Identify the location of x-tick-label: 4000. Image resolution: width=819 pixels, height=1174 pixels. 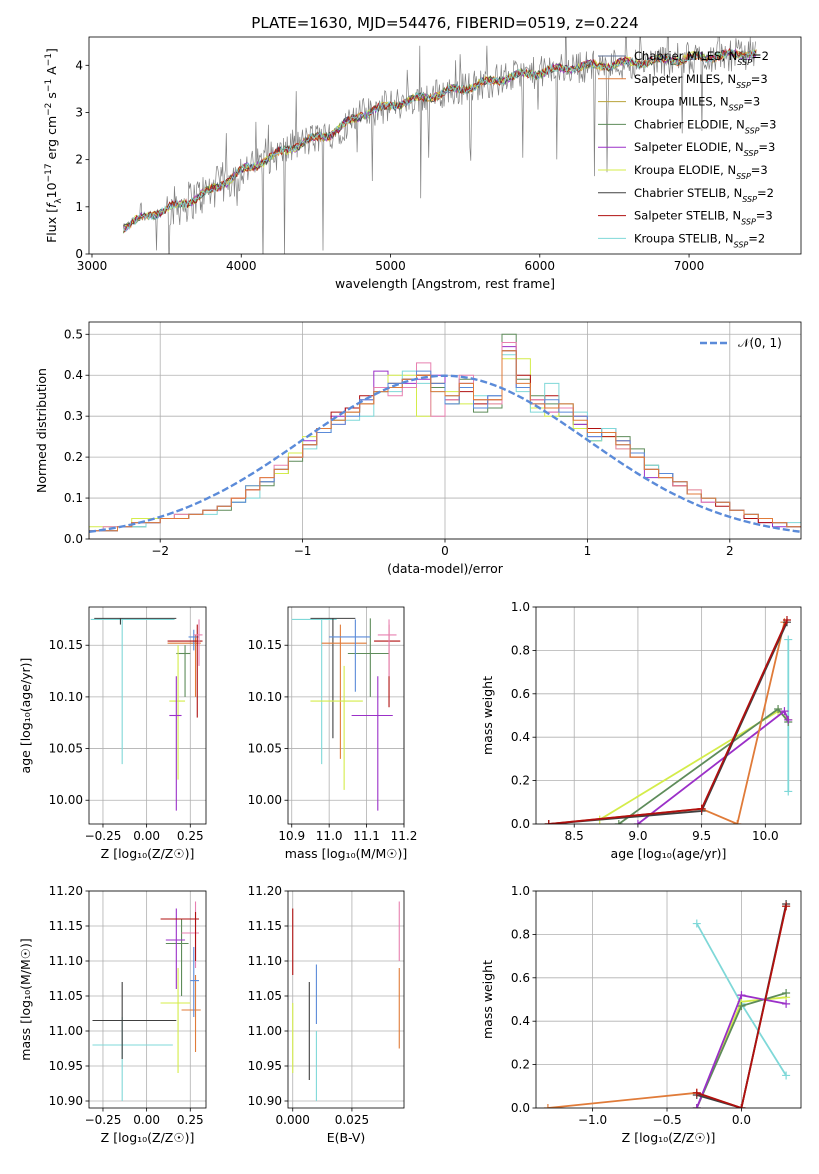
(241, 266).